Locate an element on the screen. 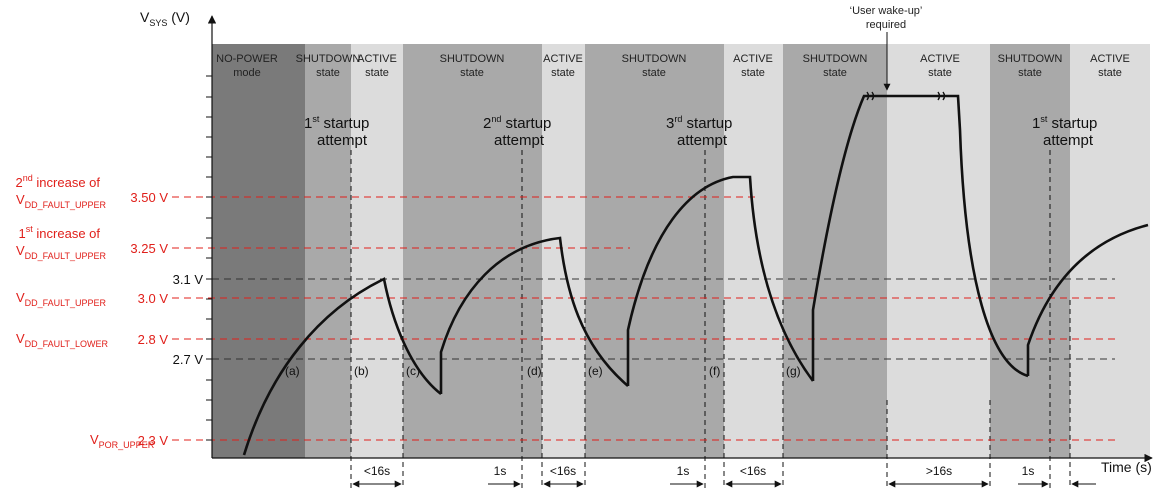 This screenshot has width=1161, height=491. point-label-b: (b) is located at coordinates (361, 371).